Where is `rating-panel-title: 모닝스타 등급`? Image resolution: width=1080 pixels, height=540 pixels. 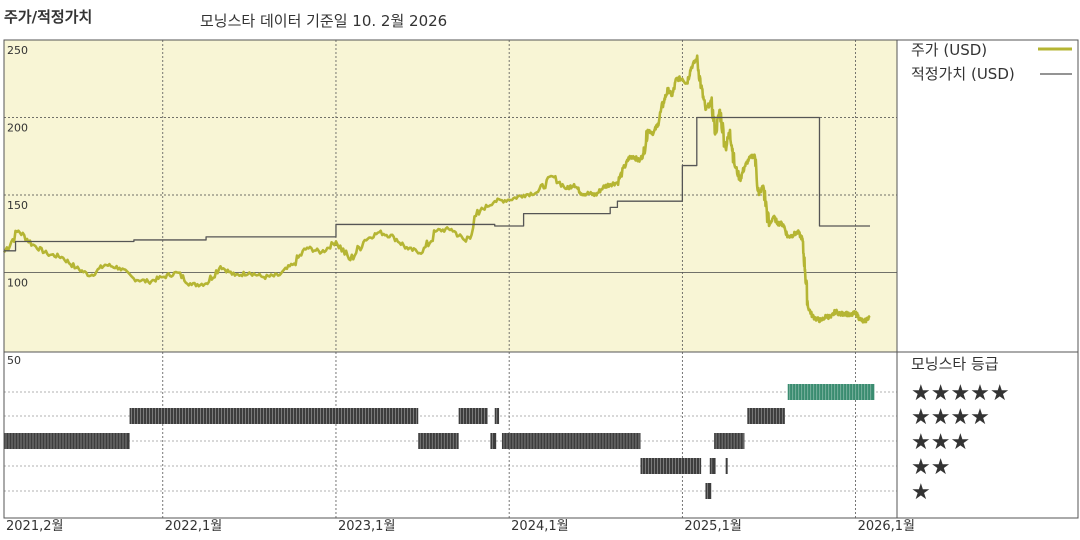 rating-panel-title: 모닝스타 등급 is located at coordinates (955, 364).